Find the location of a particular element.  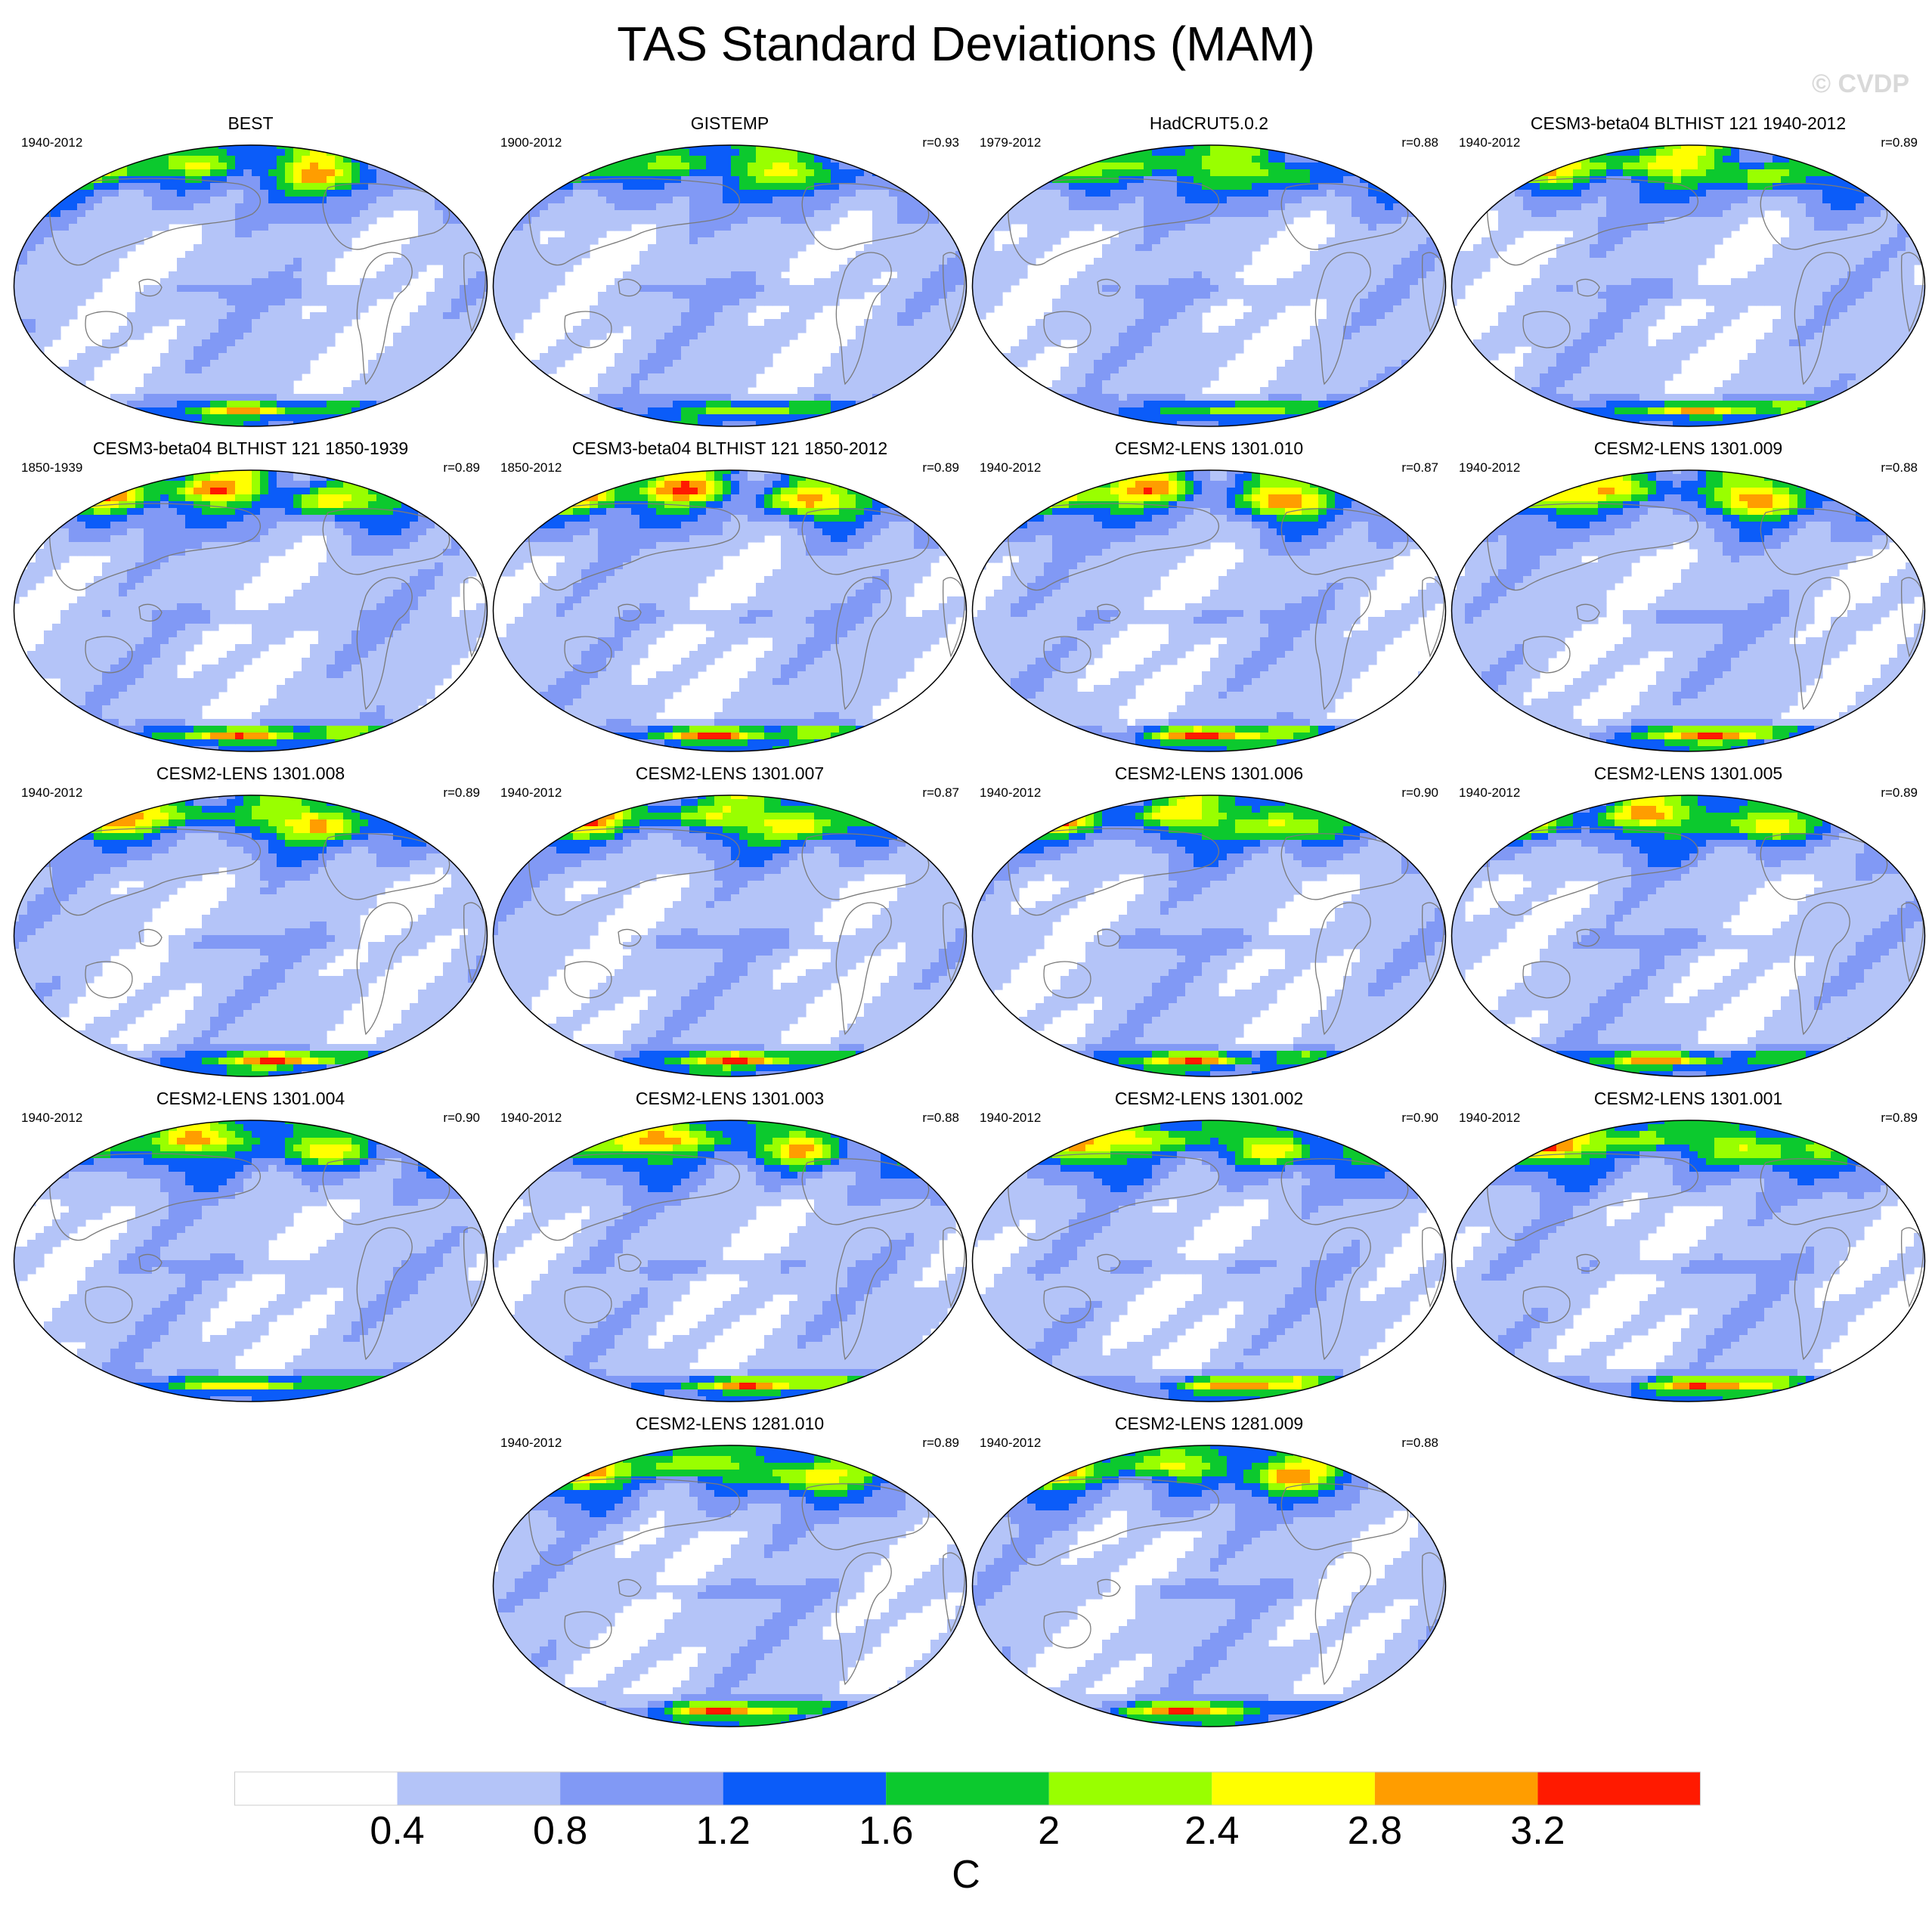

map-panel: CESM2-LENS 1301.007 1940-2012 r=0.87 is located at coordinates (730, 921).